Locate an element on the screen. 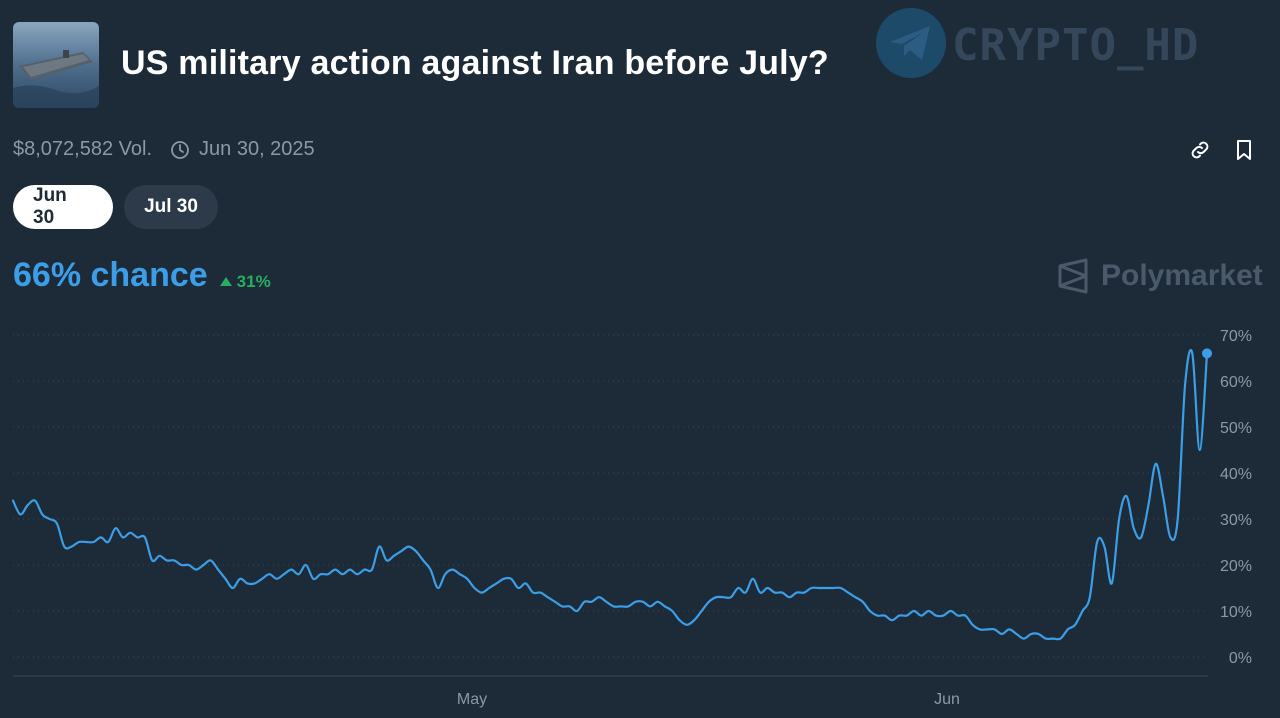 Image resolution: width=1280 pixels, height=718 pixels. brand-name: Polymarket is located at coordinates (1182, 275).